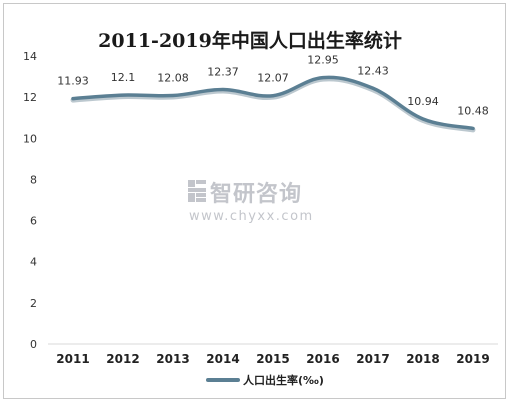  What do you see at coordinates (30, 97) in the screenshot?
I see `y-tick-label: 12` at bounding box center [30, 97].